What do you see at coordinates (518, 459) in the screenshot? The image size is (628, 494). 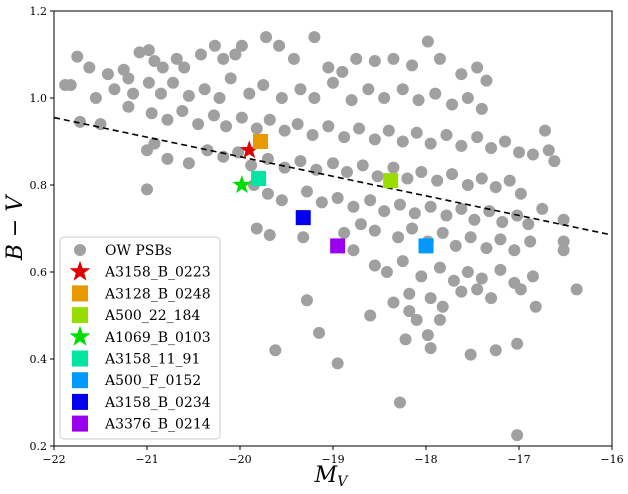 I see `x-tick-label: −17` at bounding box center [518, 459].